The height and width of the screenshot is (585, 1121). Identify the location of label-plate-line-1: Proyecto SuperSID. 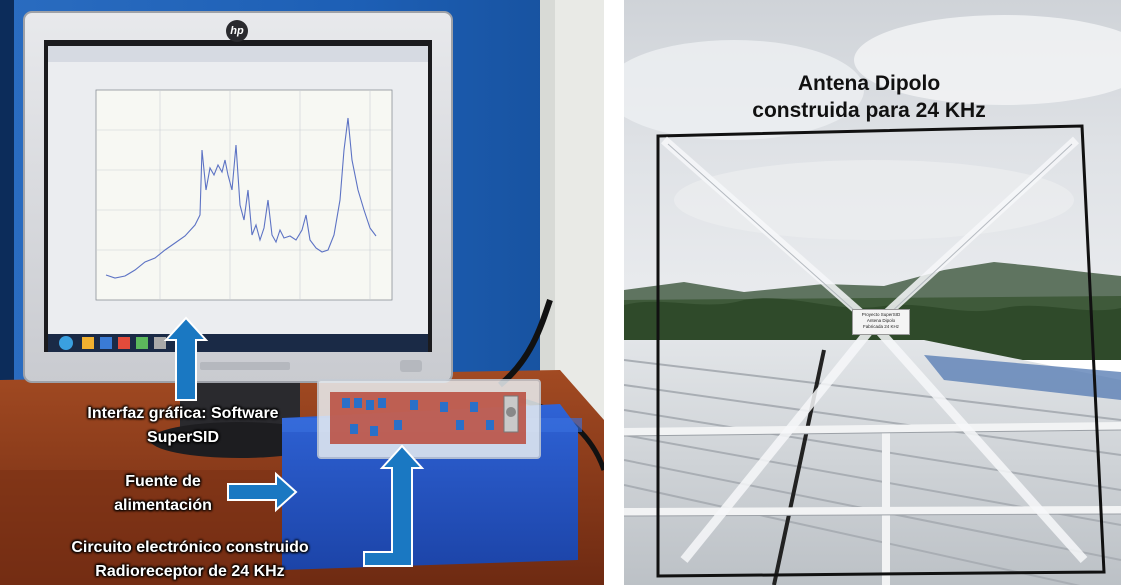
(881, 314).